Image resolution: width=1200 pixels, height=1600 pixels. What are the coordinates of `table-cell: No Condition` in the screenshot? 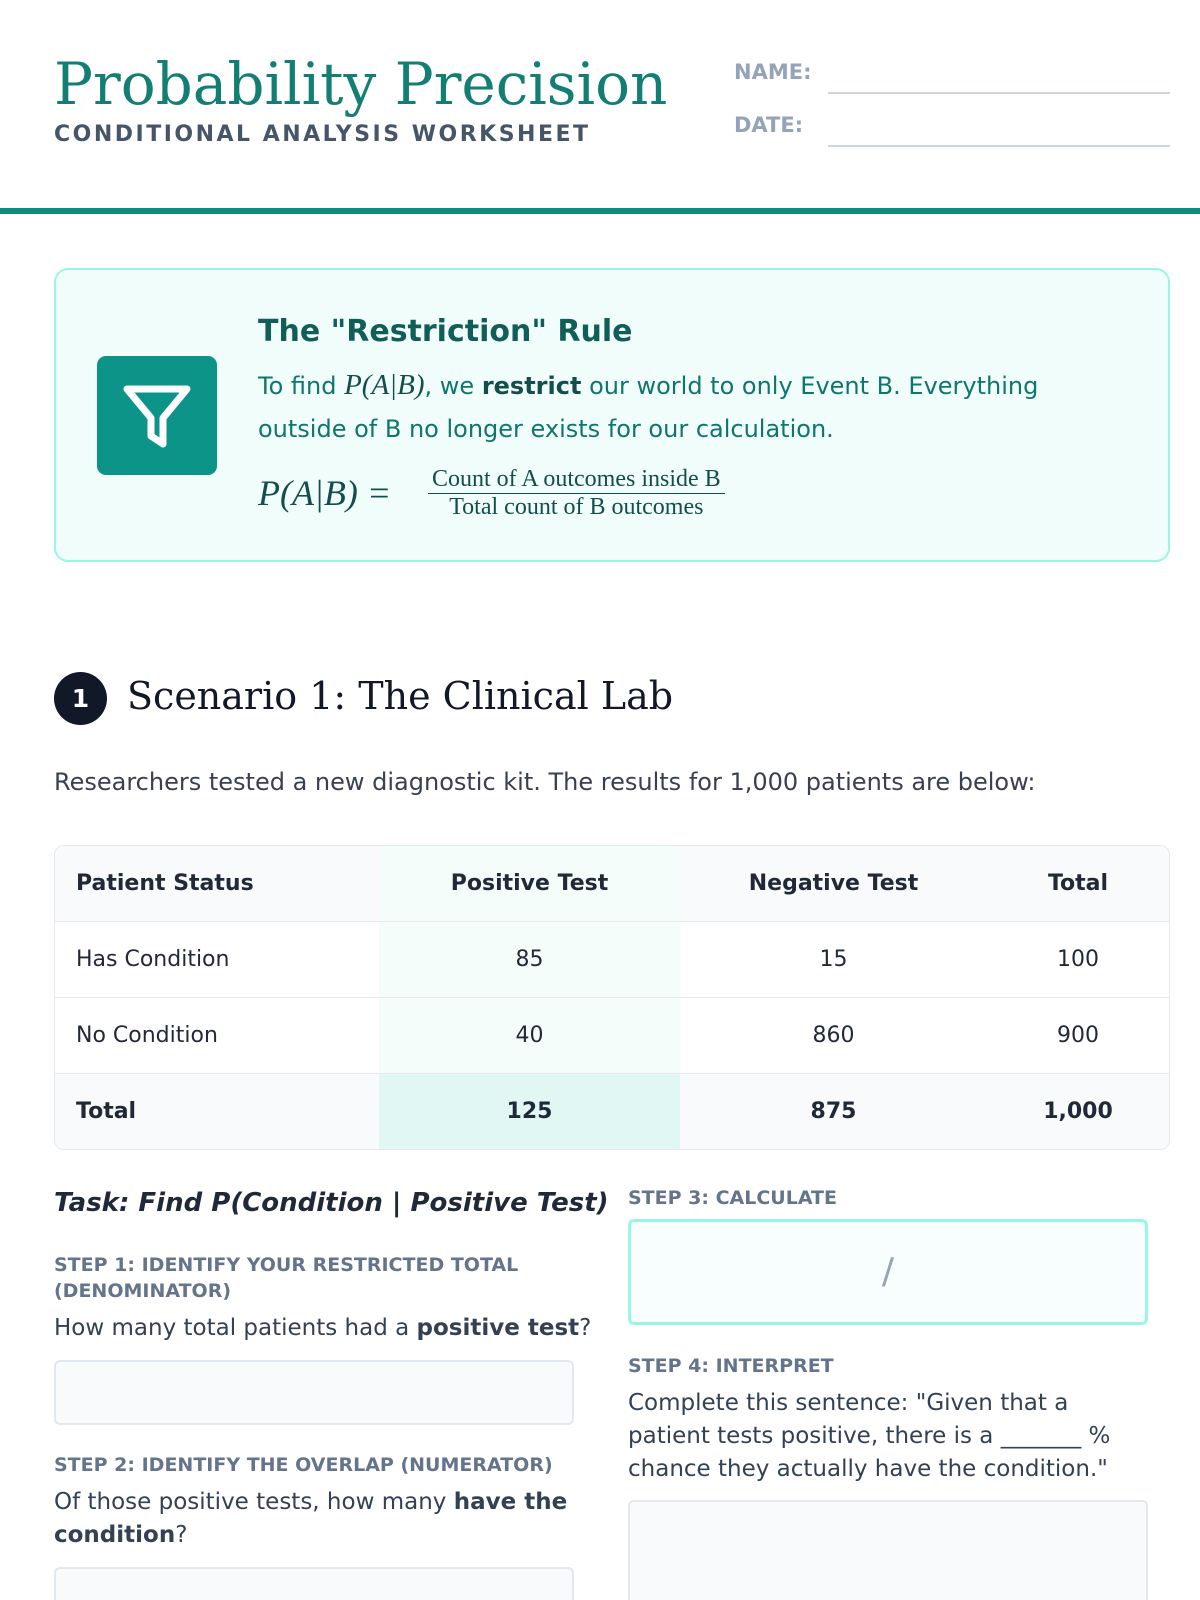 It's located at (217, 1035).